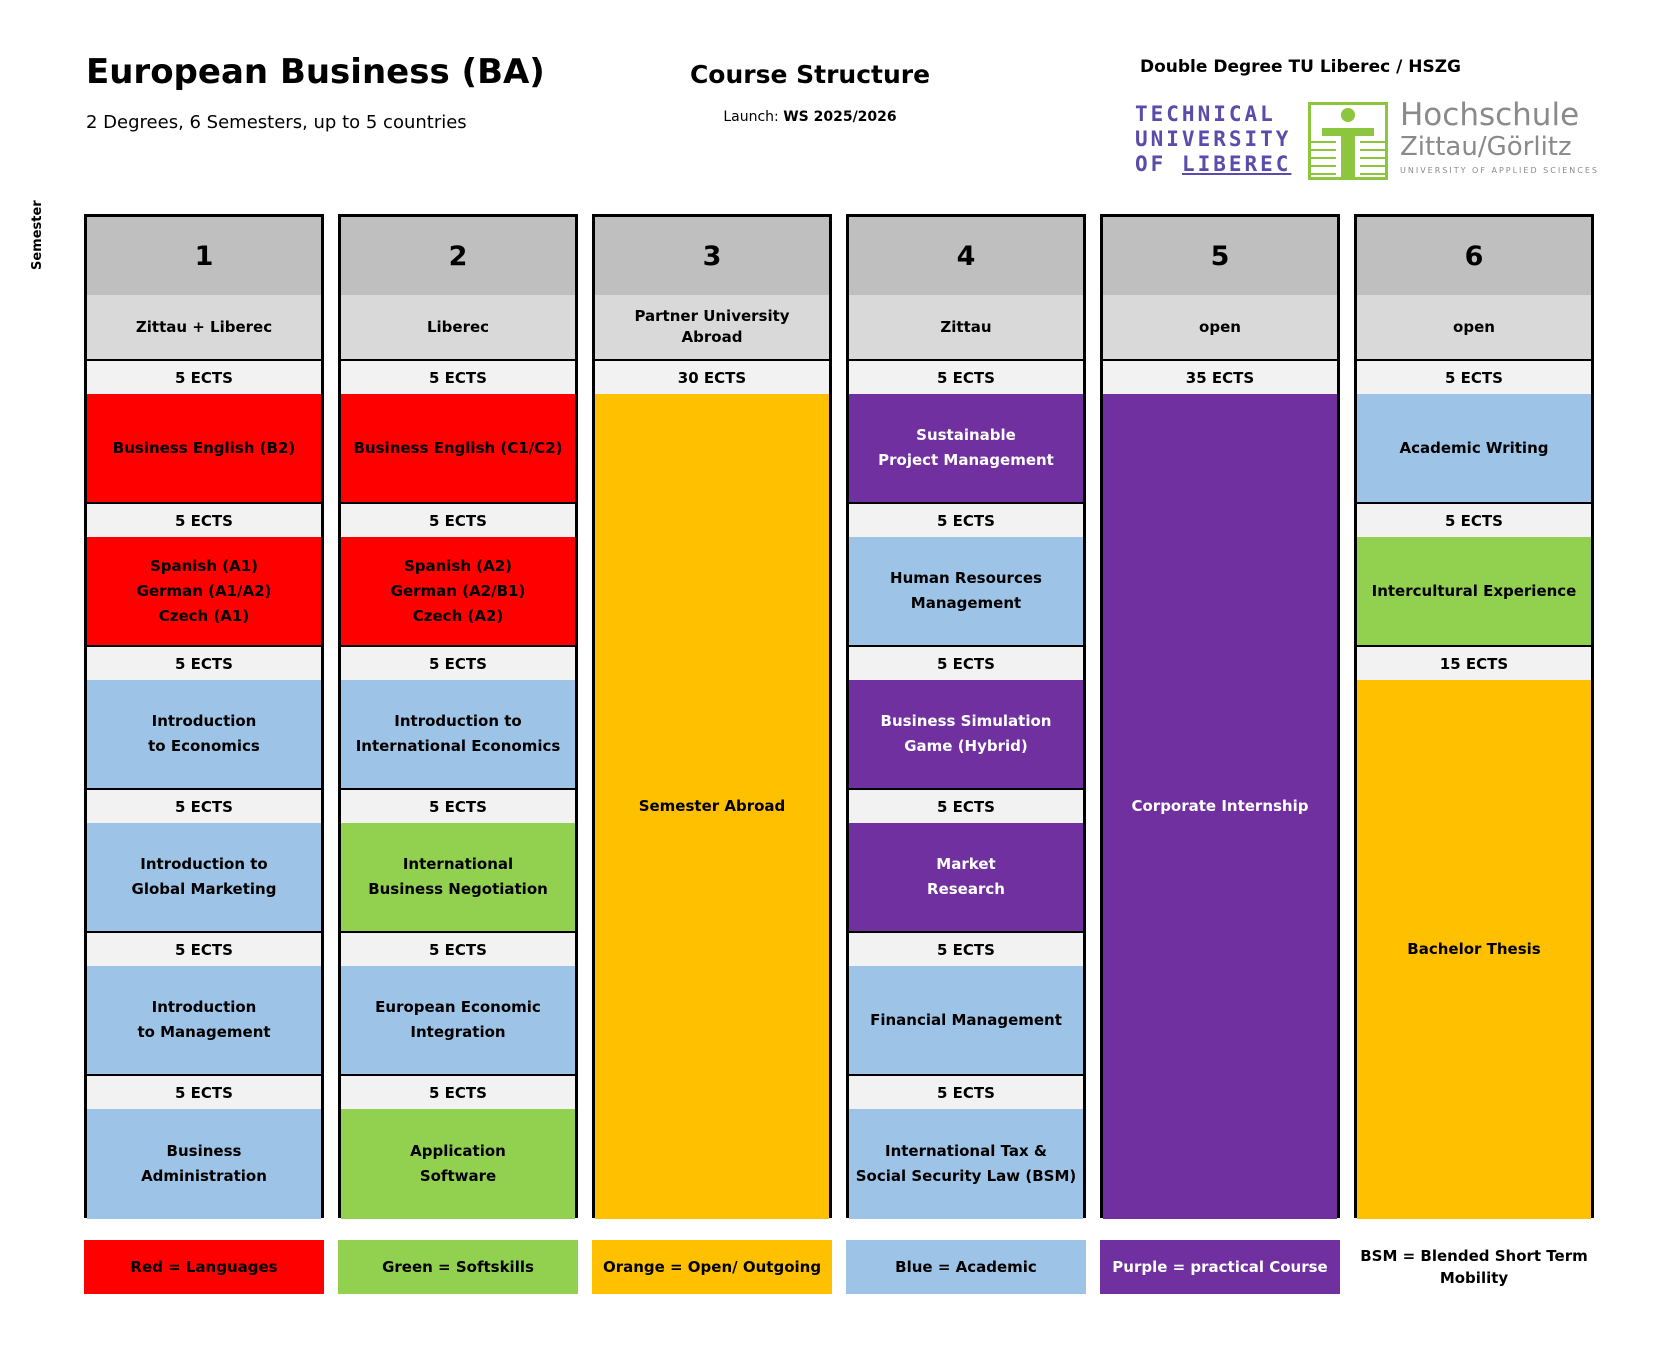 The width and height of the screenshot is (1653, 1372). What do you see at coordinates (37, 235) in the screenshot?
I see `semester-axis-label: Semester` at bounding box center [37, 235].